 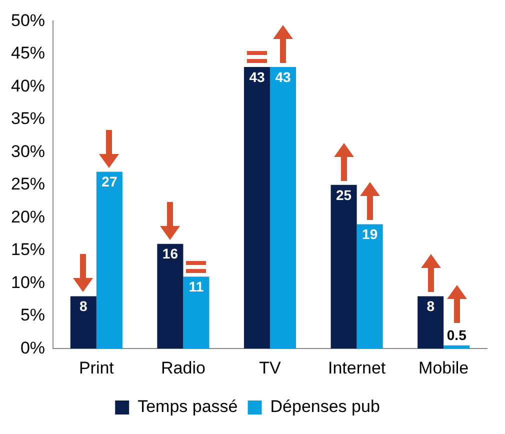 What do you see at coordinates (33, 315) in the screenshot?
I see `y-tick-label: 5%` at bounding box center [33, 315].